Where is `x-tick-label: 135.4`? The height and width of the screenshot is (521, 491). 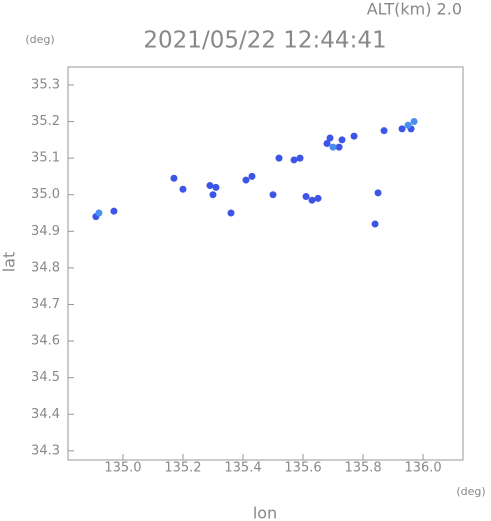
x-tick-label: 135.4 is located at coordinates (242, 468).